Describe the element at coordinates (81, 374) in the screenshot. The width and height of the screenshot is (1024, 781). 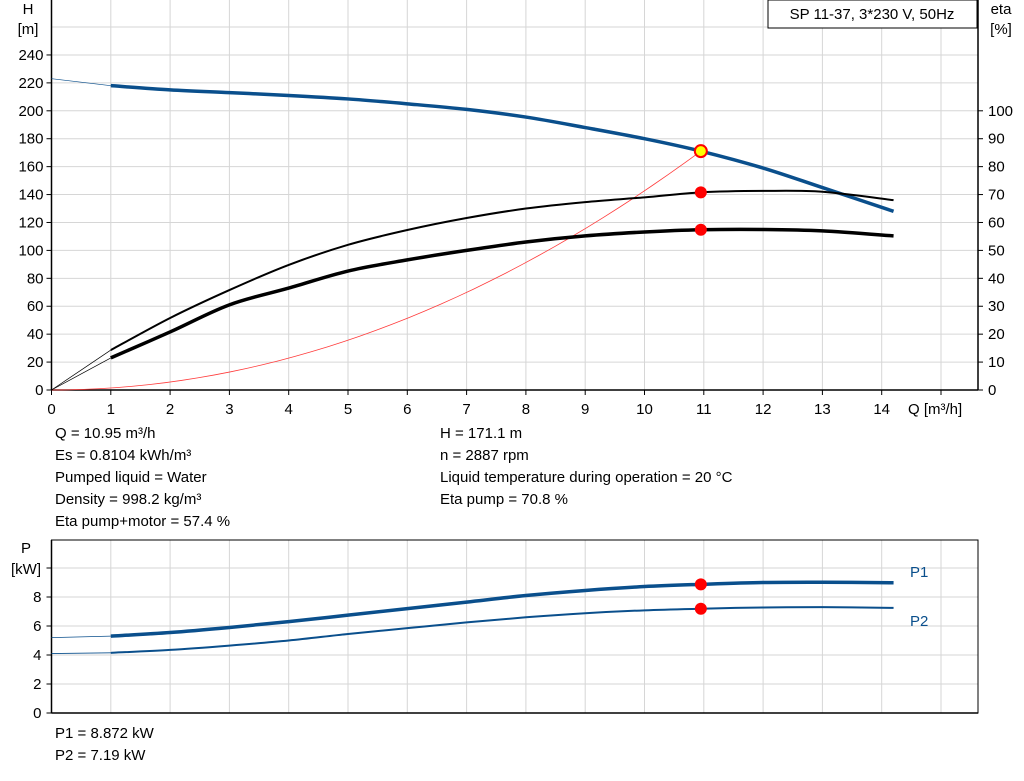
I see `eta-pump-motor-extrapolated-line` at that location.